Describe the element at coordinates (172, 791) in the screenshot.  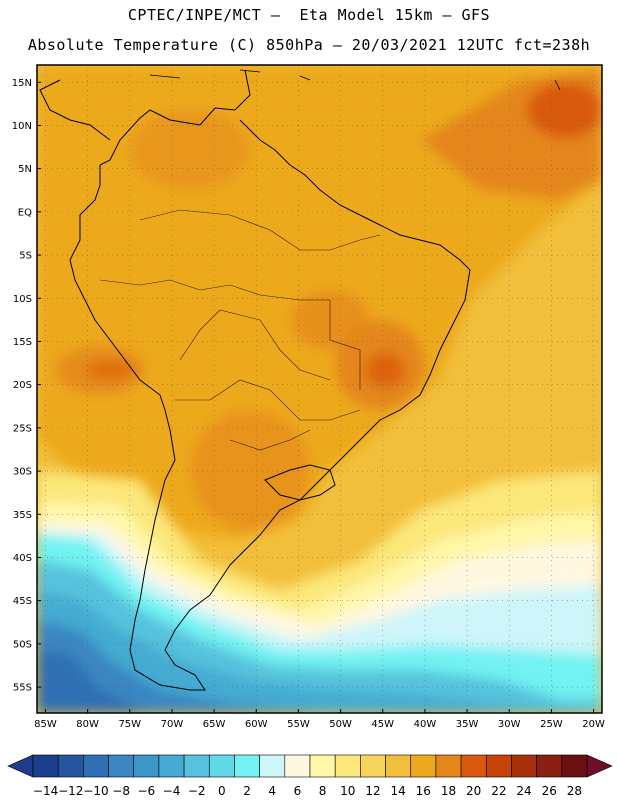
I see `colorbar-label: −4` at that location.